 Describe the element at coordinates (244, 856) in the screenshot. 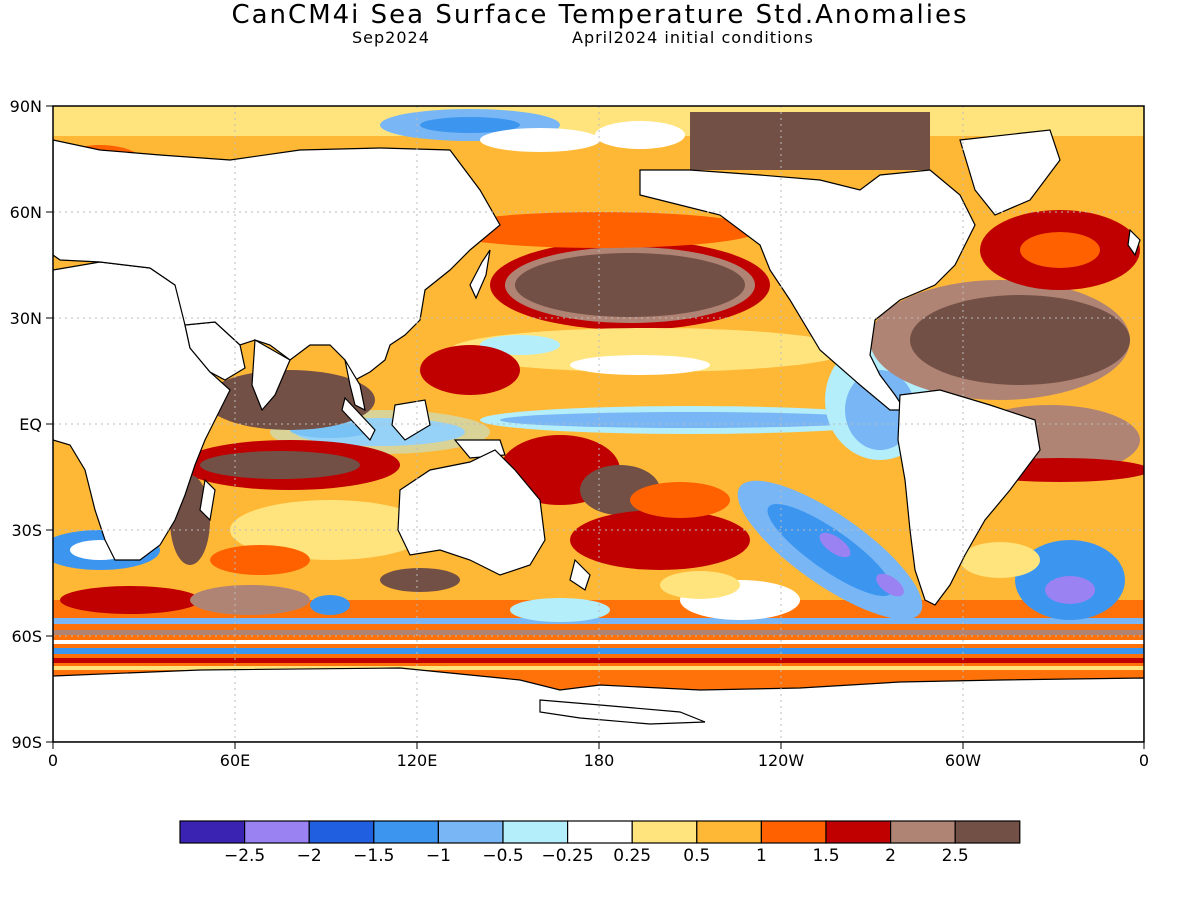

I see `colorbar-label: −2.5` at that location.